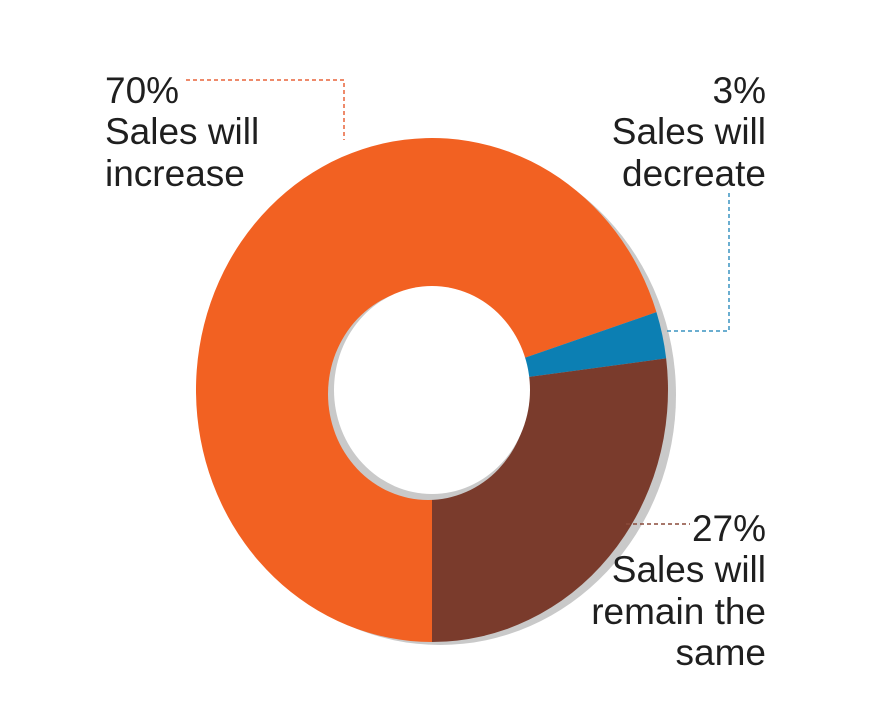  Describe the element at coordinates (265, 109) in the screenshot. I see `leader-line-increase` at that location.